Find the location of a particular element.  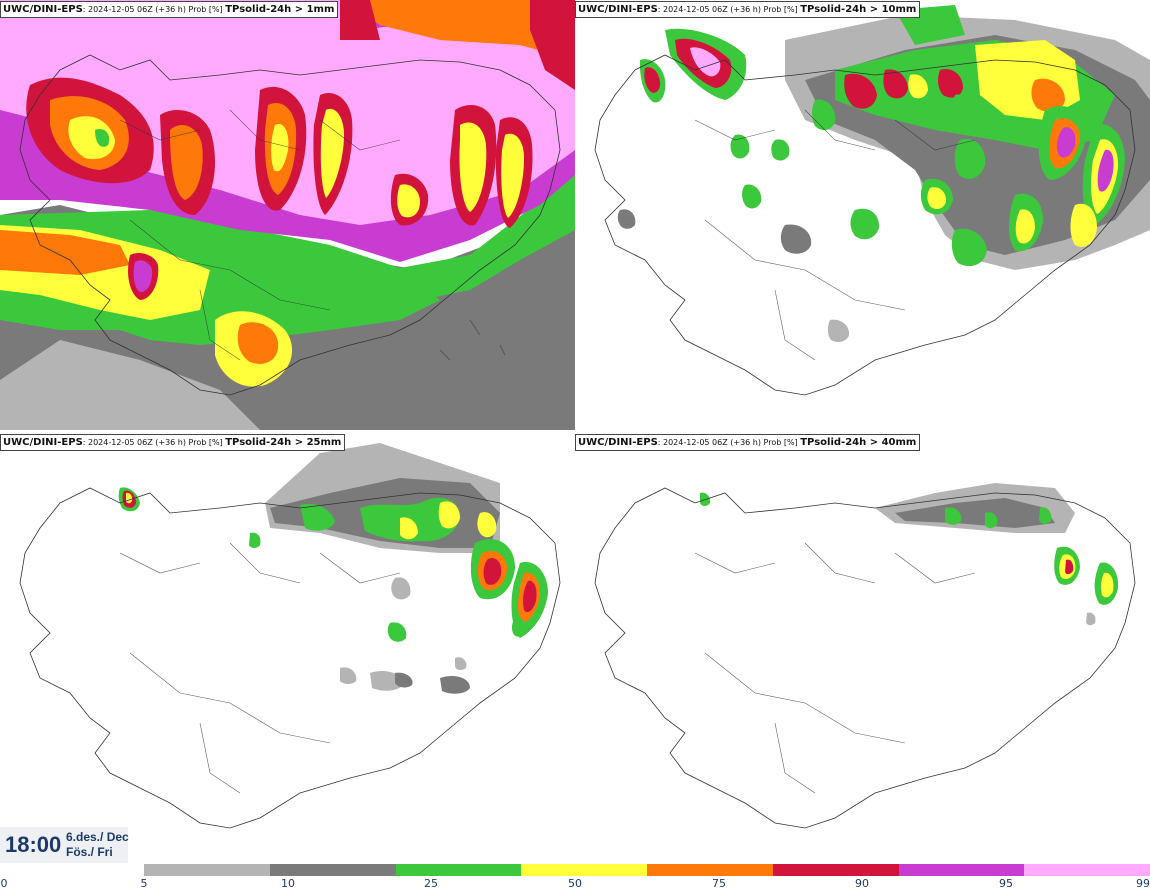

colorbar-tick-label: 75 is located at coordinates (719, 883).